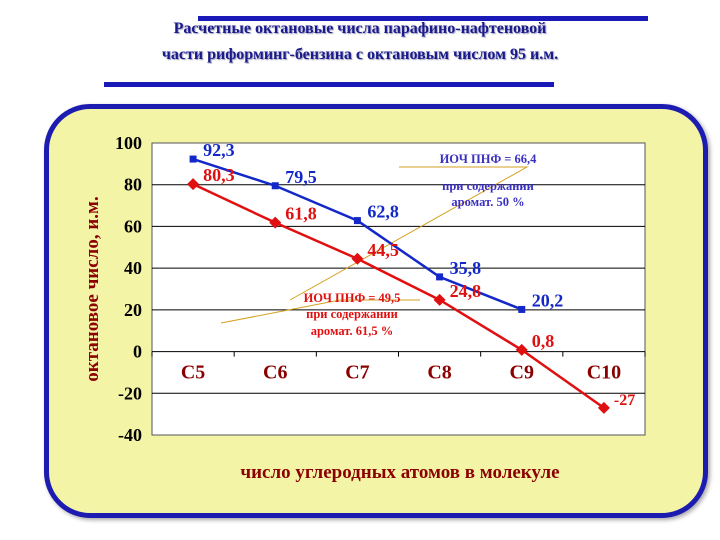 This screenshot has height=540, width=720. Describe the element at coordinates (624, 400) in the screenshot. I see `data-label-red: -27` at that location.